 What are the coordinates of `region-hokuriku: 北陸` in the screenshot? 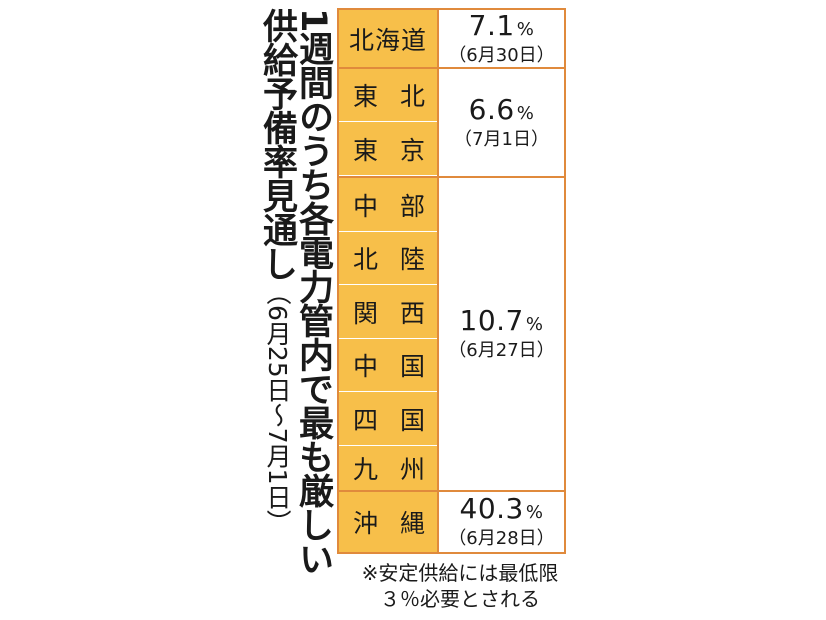 It's located at (388, 258).